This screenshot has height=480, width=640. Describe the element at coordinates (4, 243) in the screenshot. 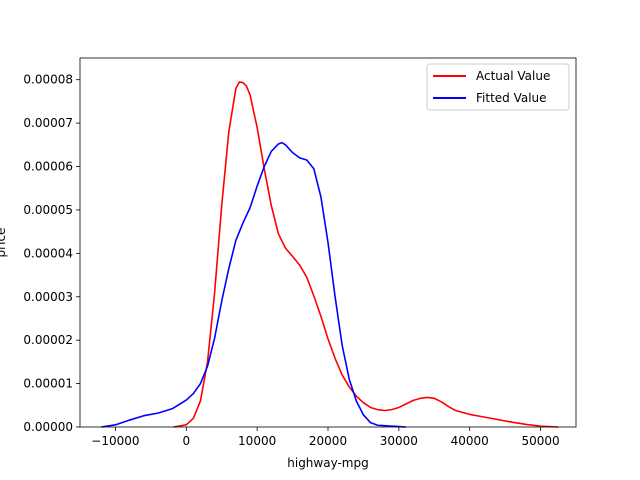

I see `y-axis-label: price` at that location.